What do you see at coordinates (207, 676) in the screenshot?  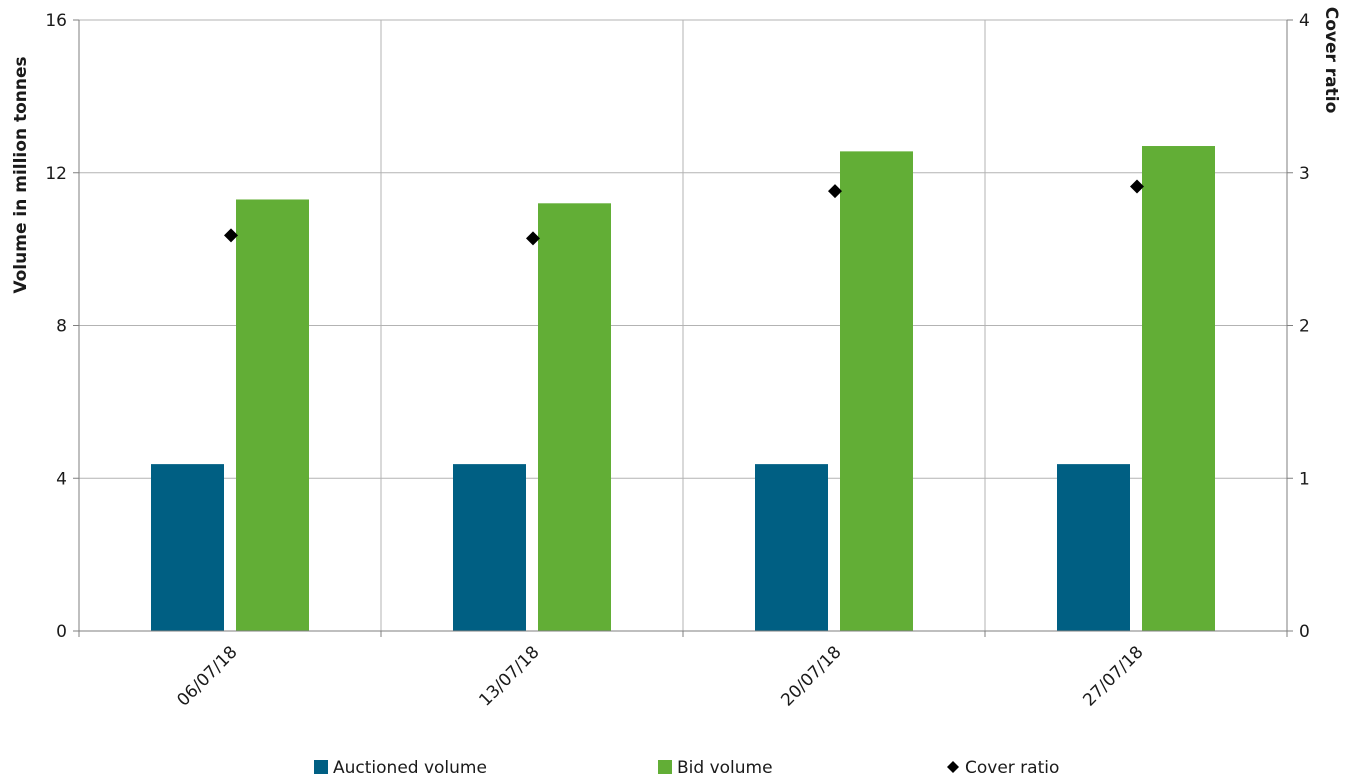 I see `category-label: 06/07/18` at bounding box center [207, 676].